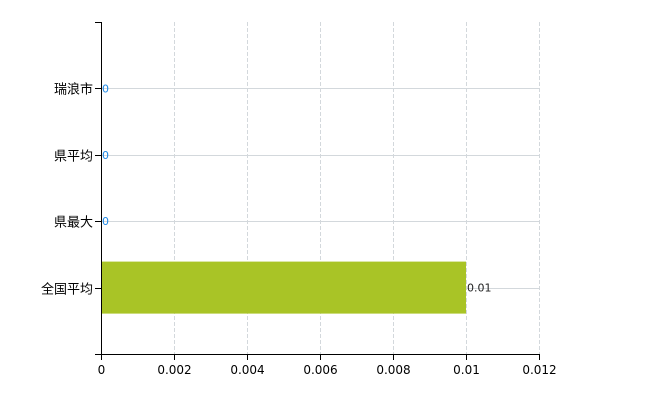 Image resolution: width=650 pixels, height=404 pixels. I want to click on category-label: 瑞浪市, so click(73, 90).